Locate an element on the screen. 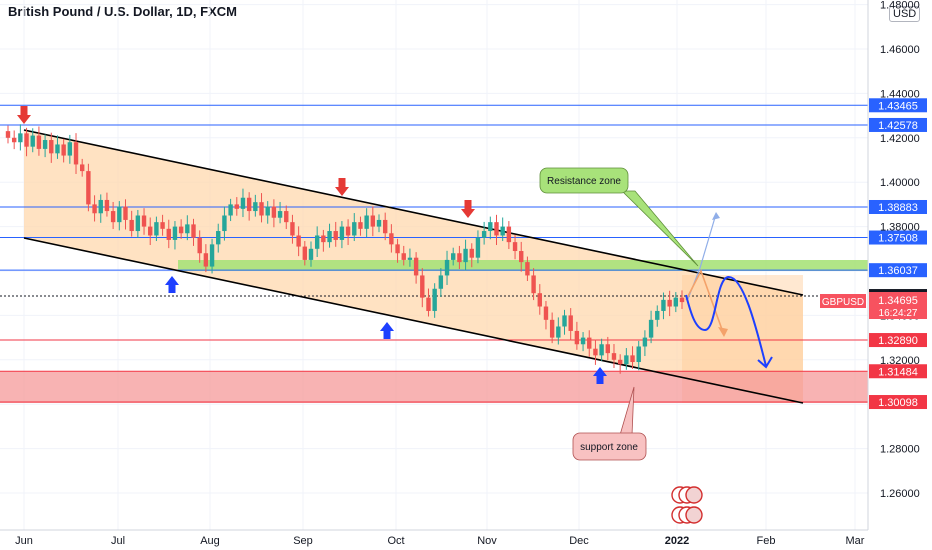  time-tick-label: Dec is located at coordinates (579, 541).